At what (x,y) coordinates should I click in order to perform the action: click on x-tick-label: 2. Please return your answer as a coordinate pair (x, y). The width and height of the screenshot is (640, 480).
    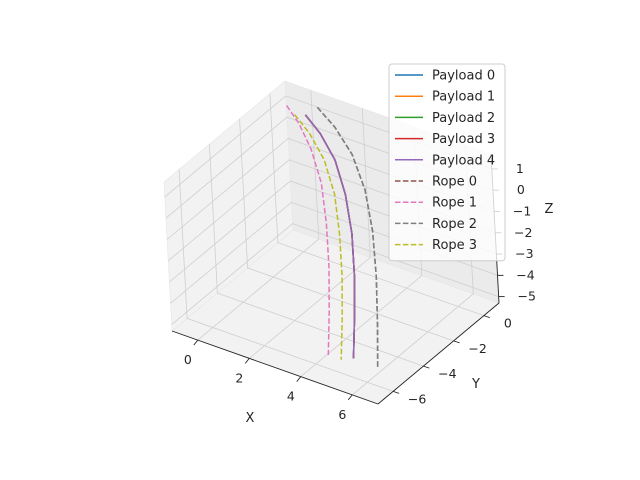
    Looking at the image, I should click on (239, 377).